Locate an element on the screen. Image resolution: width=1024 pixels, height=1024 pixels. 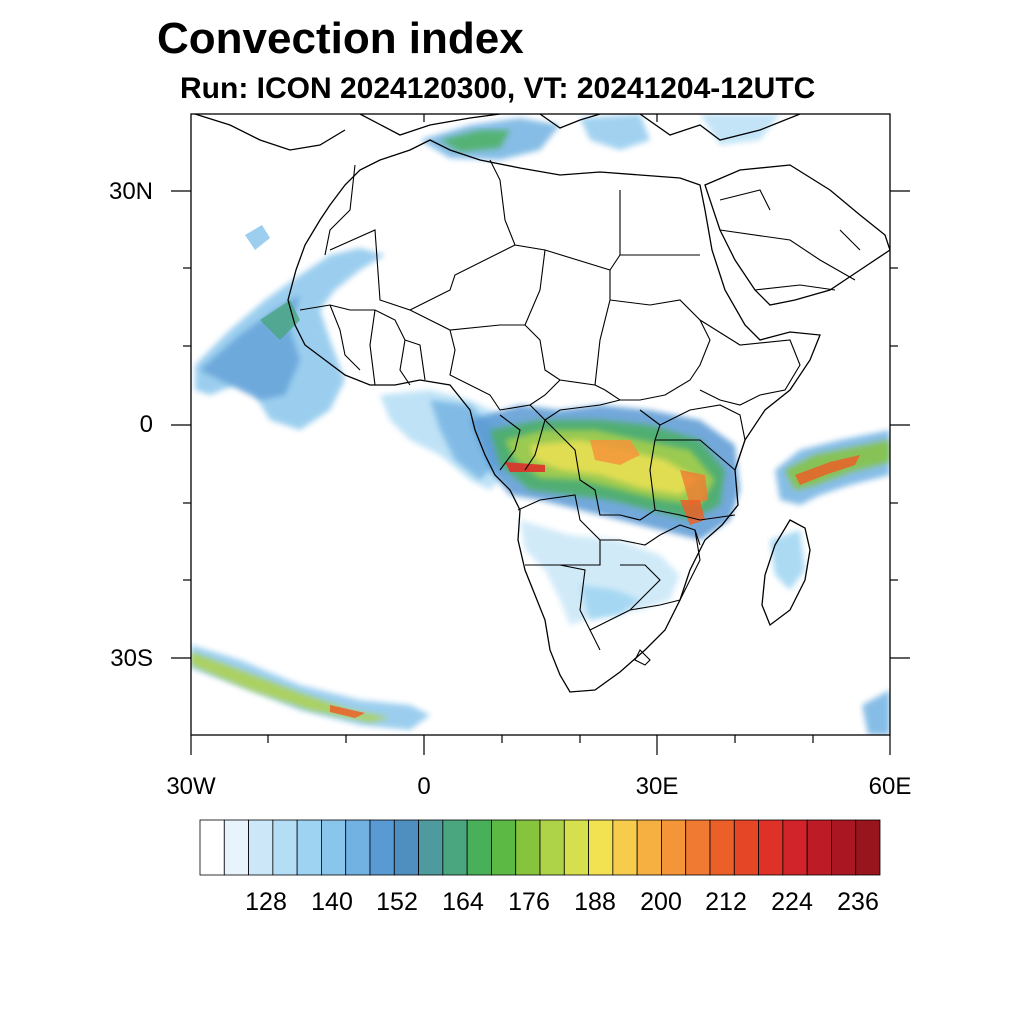
border-morocco-algeria is located at coordinates (340, 210).